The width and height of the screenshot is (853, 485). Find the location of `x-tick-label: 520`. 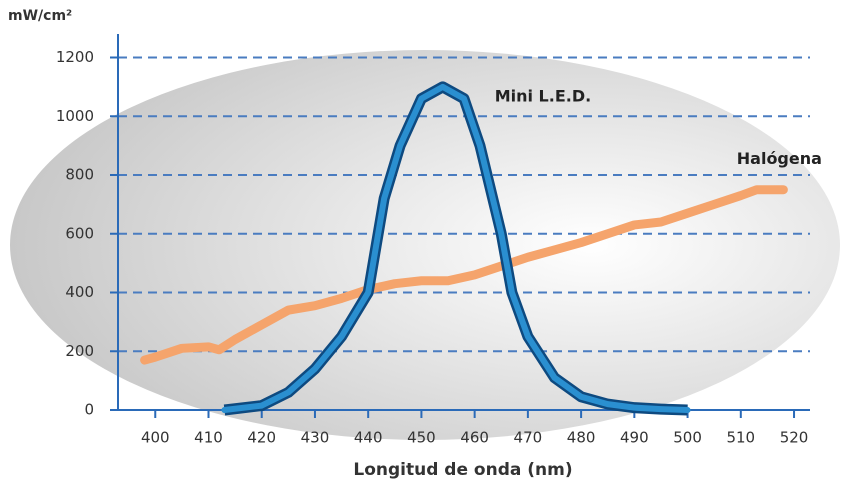

x-tick-label: 520 is located at coordinates (794, 438).